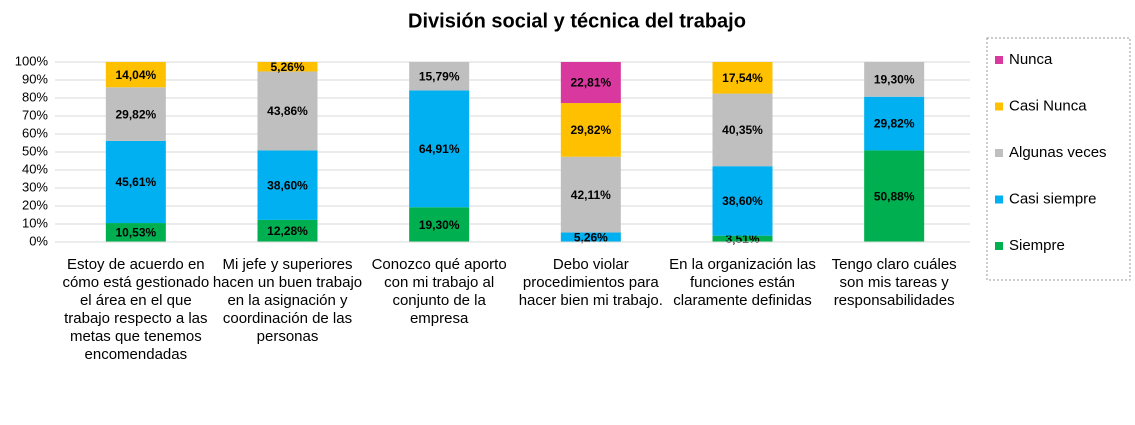  What do you see at coordinates (35, 96) in the screenshot?
I see `y-tick-label: 80%` at bounding box center [35, 96].